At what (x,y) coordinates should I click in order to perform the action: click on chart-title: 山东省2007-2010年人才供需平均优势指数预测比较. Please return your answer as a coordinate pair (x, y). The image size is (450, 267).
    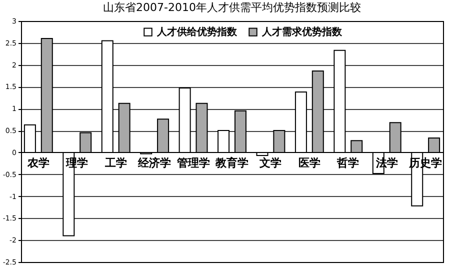
    Looking at the image, I should click on (232, 7).